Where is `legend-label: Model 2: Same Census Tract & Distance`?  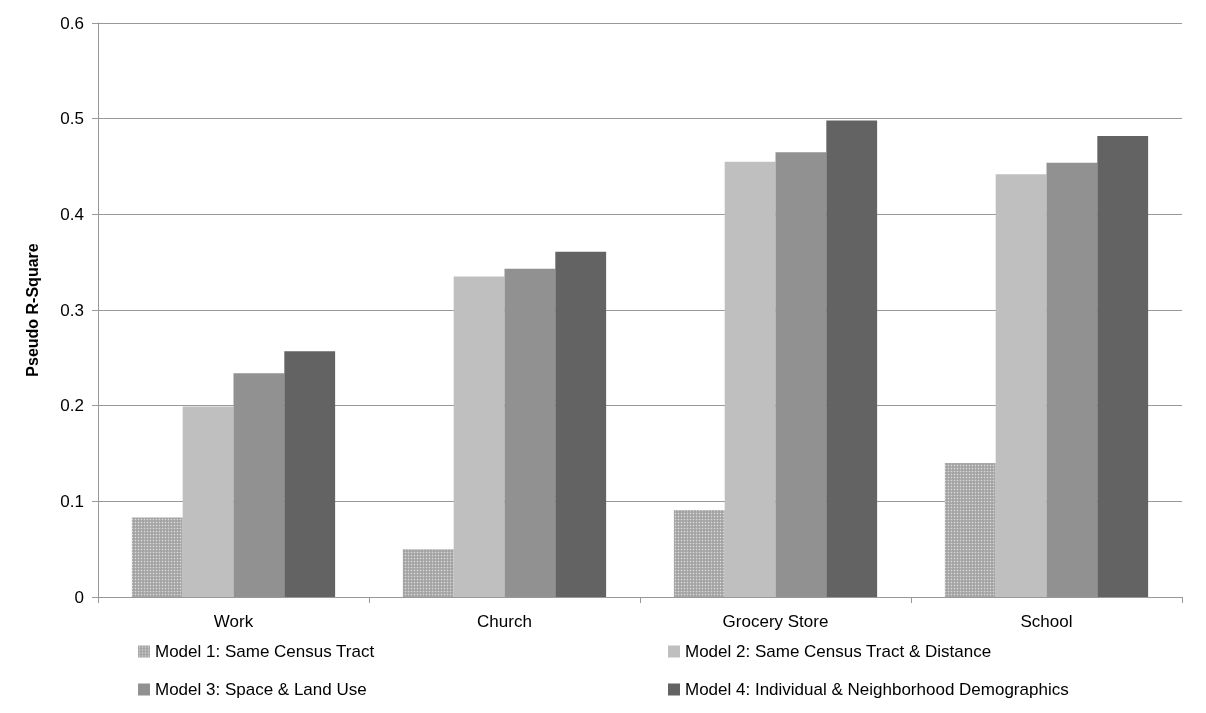 legend-label: Model 2: Same Census Tract & Distance is located at coordinates (838, 651).